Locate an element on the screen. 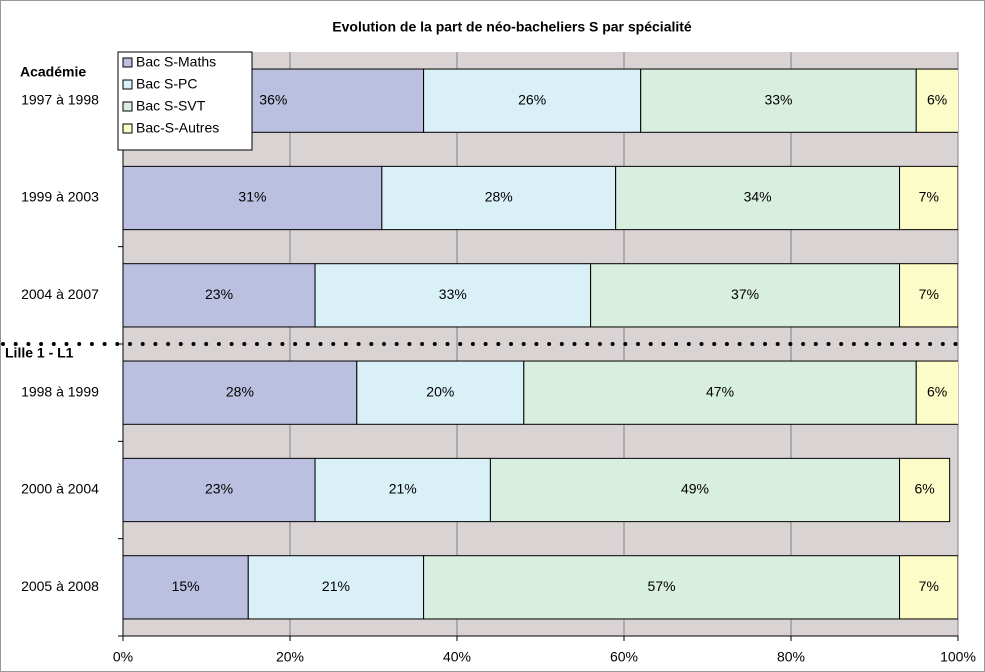 This screenshot has width=985, height=672. legend-label: Bac-S-Autres is located at coordinates (177, 128).